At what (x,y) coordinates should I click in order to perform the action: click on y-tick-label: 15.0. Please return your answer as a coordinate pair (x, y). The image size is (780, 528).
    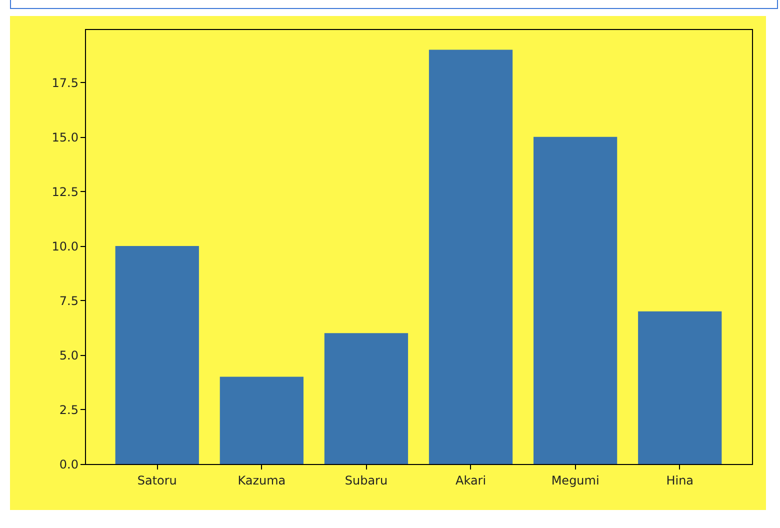
    Looking at the image, I should click on (65, 137).